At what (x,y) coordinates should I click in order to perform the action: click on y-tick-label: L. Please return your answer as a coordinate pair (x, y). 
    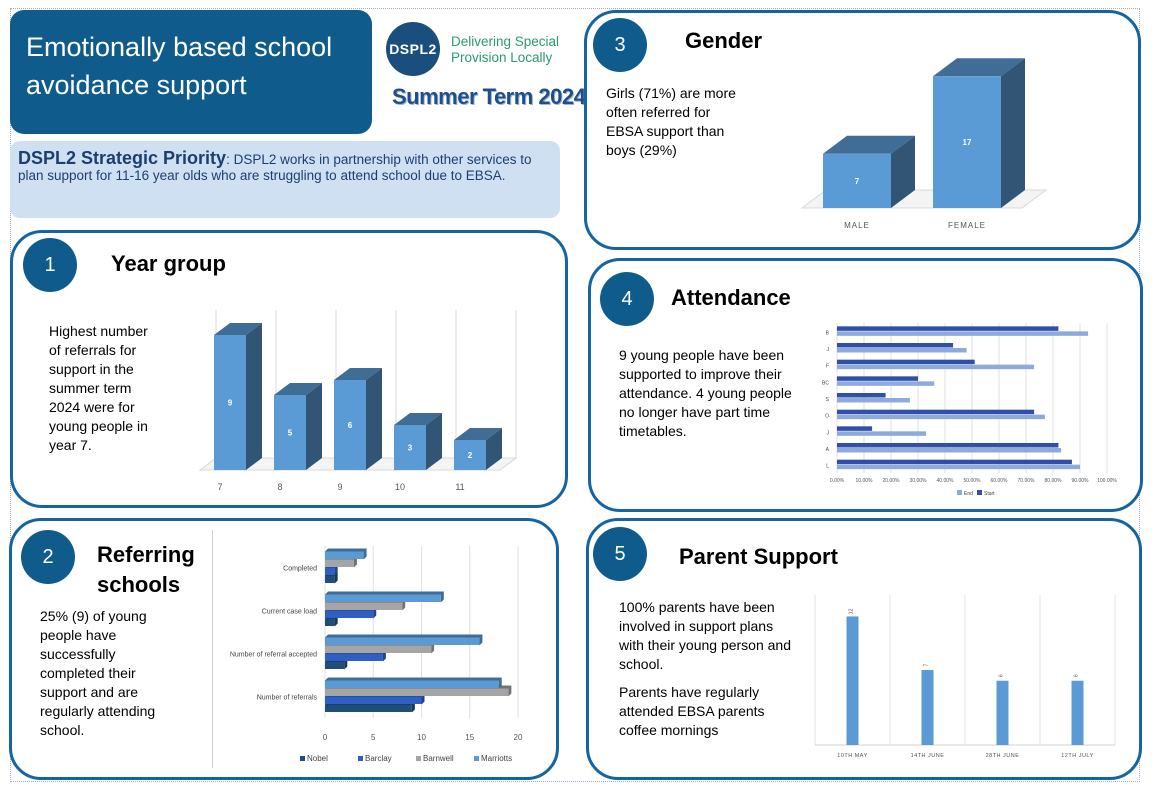
    Looking at the image, I should click on (827, 467).